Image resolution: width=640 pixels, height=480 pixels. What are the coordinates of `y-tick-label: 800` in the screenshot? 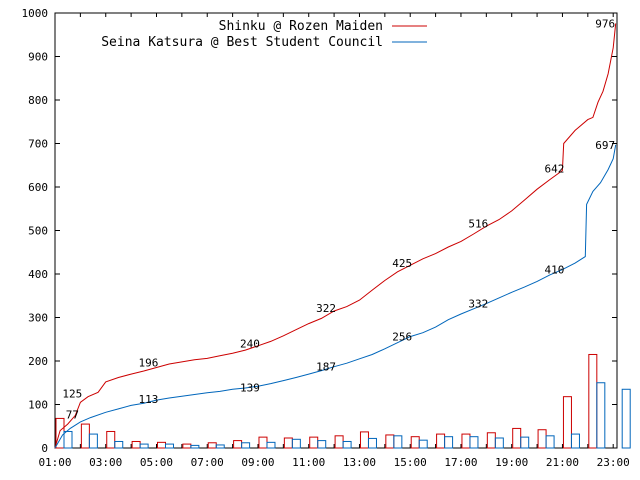 It's located at (38, 100).